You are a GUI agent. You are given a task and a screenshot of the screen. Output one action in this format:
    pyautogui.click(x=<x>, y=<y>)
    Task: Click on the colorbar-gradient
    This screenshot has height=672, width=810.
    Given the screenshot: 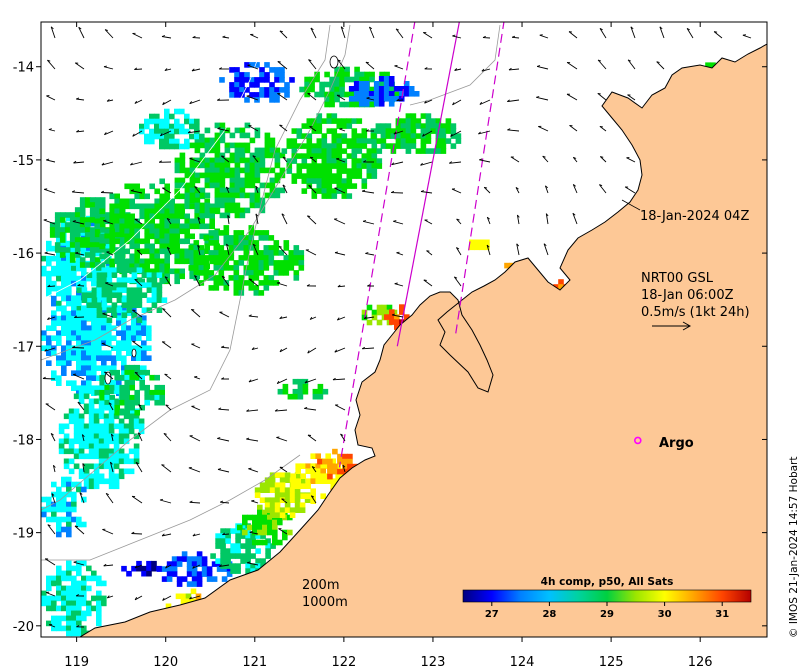 What is the action you would take?
    pyautogui.click(x=607, y=596)
    